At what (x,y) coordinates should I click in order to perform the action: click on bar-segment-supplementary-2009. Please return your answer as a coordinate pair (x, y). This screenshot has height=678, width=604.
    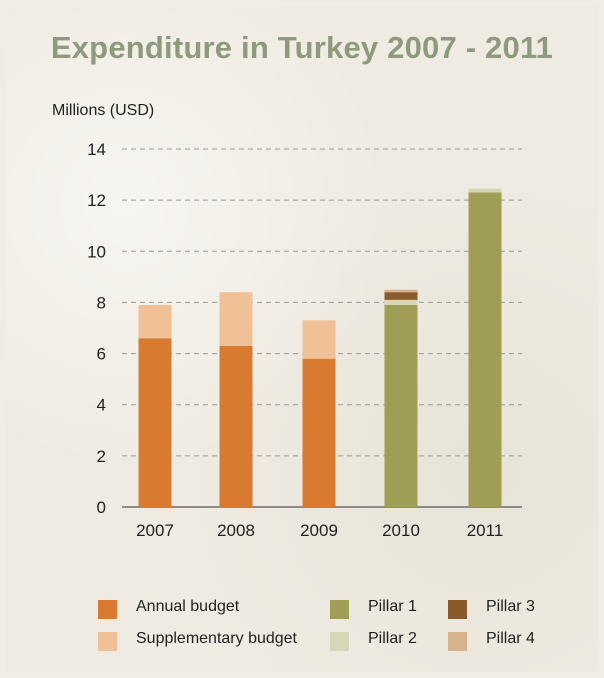
    Looking at the image, I should click on (319, 339).